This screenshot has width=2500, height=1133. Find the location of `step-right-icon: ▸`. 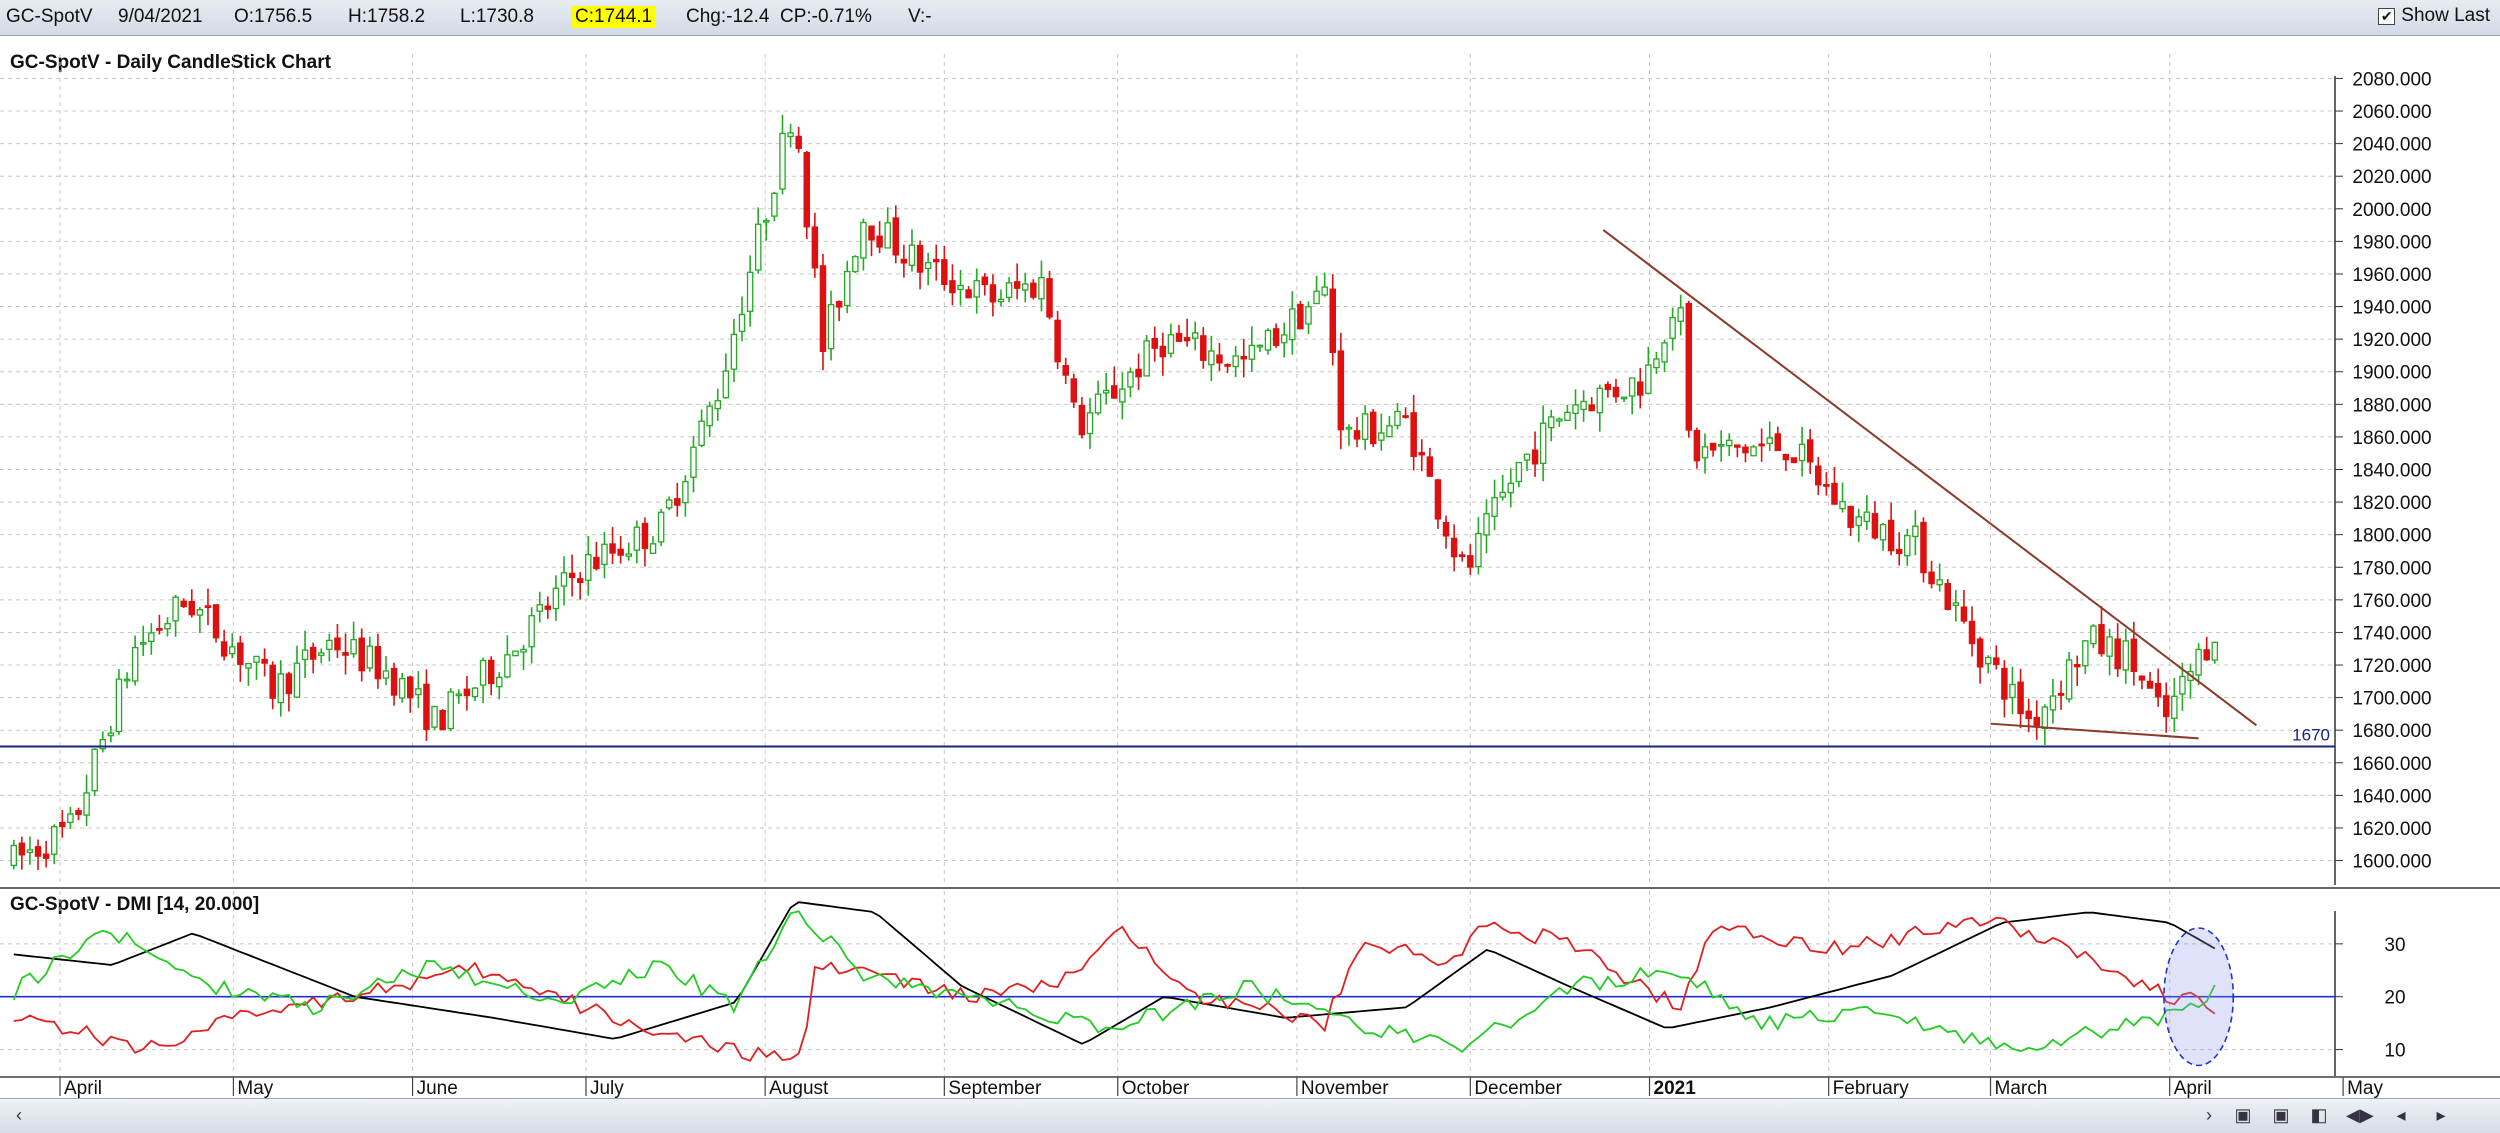

step-right-icon: ▸ is located at coordinates (2441, 1115).